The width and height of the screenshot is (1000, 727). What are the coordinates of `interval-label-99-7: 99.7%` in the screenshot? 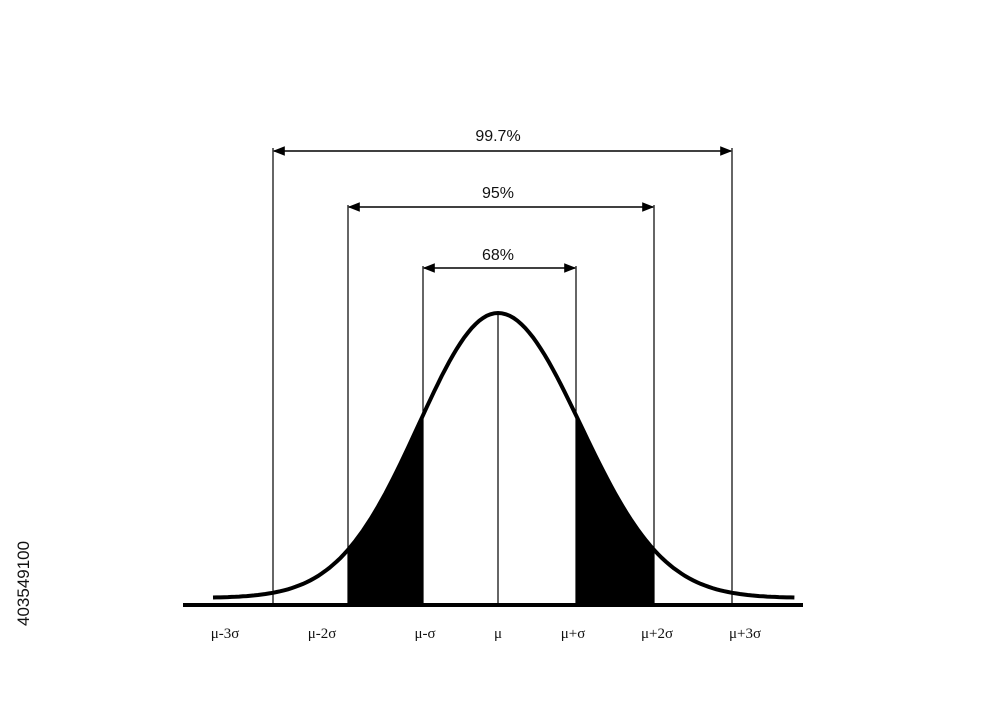 It's located at (497, 136).